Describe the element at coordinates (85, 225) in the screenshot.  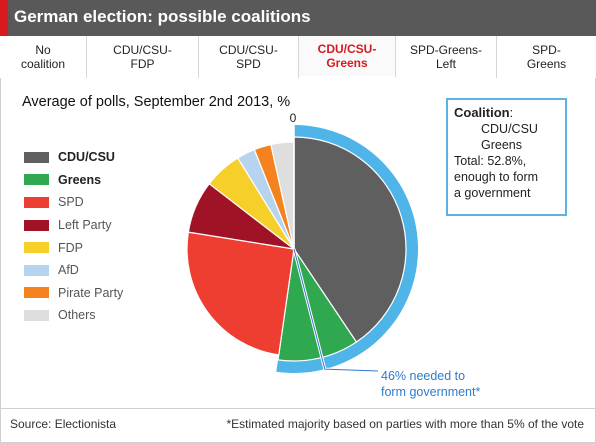
I see `legend-label: Left Party` at that location.